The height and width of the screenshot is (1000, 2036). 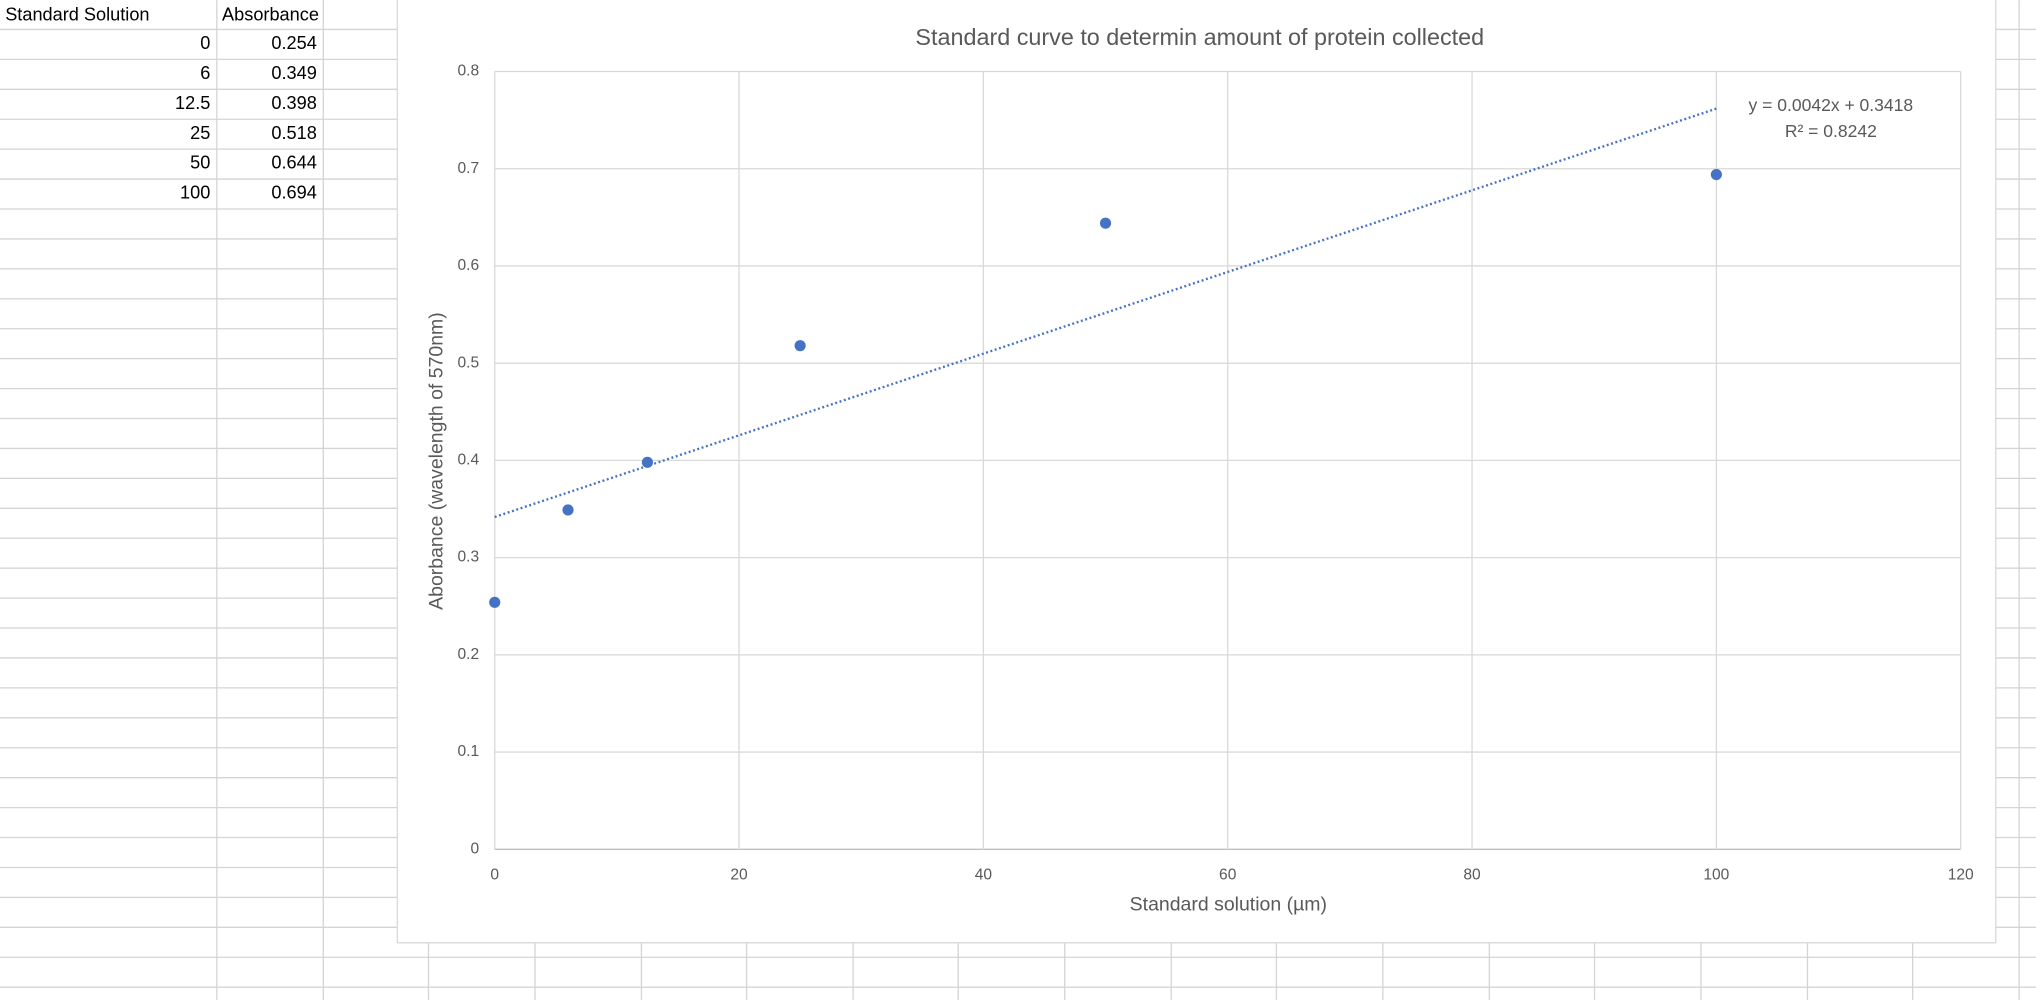 I want to click on y-tick-label: 0.3, so click(x=468, y=557).